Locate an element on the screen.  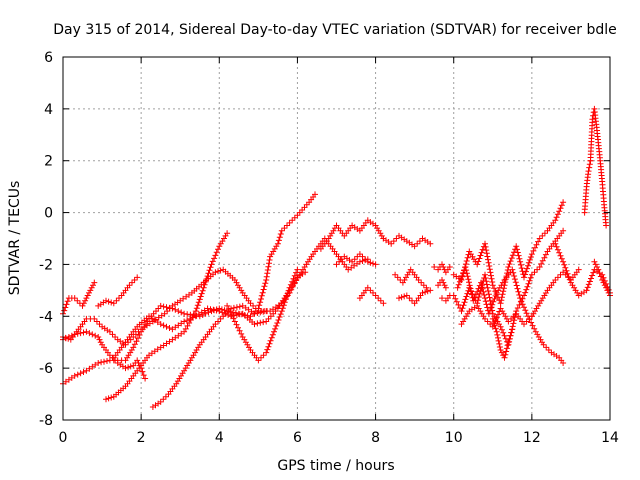
series-s22 is located at coordinates (496, 316).